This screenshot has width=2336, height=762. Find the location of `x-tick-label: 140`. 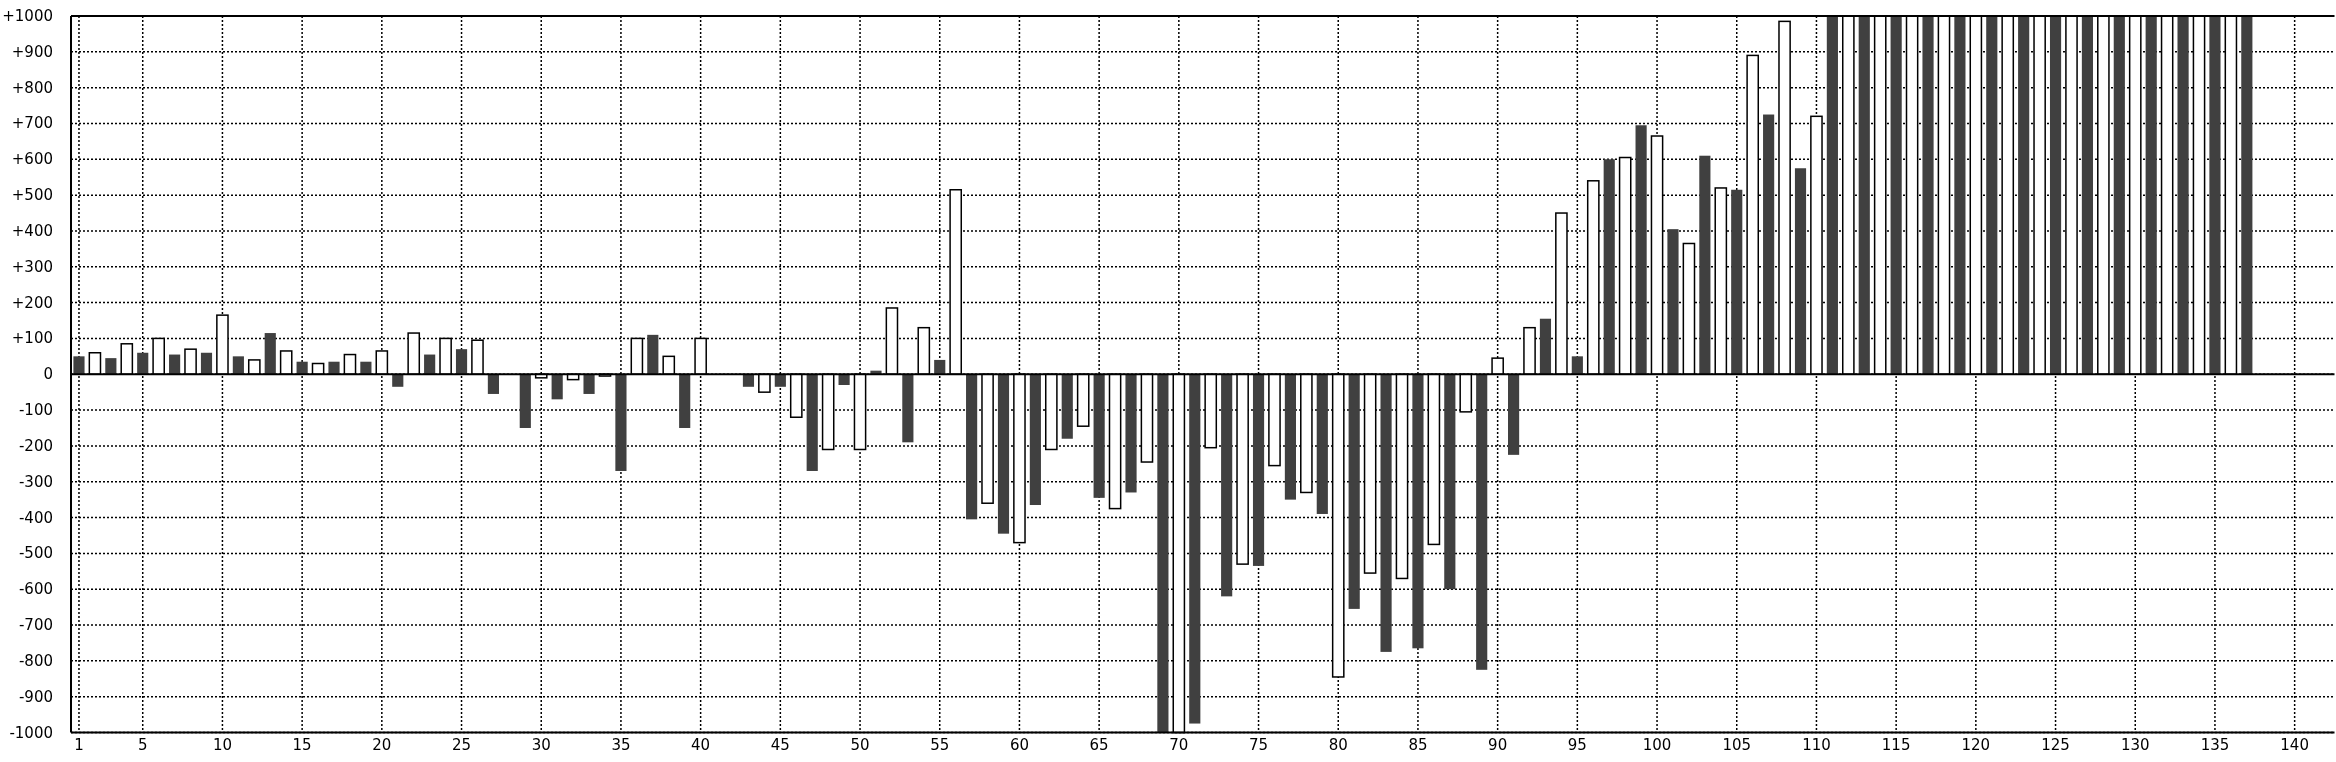

x-tick-label: 140 is located at coordinates (2294, 745).